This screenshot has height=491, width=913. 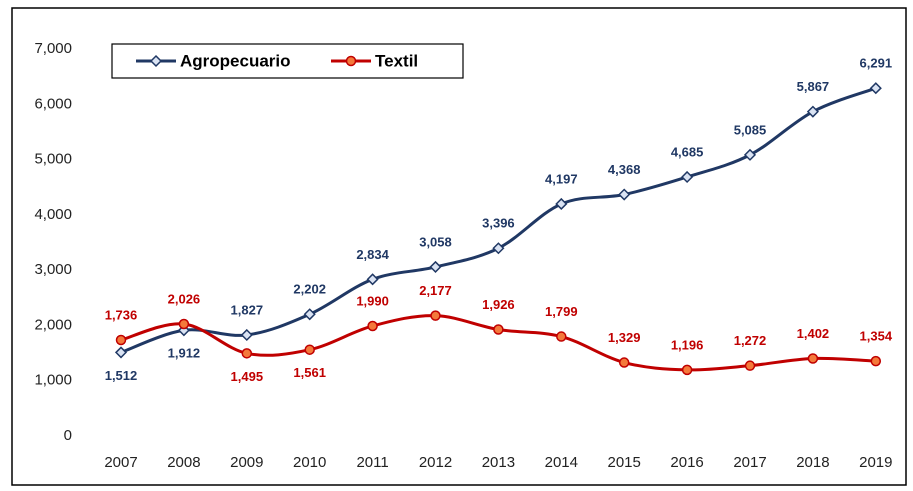 I want to click on x-tick-label: 2012, so click(x=435, y=462).